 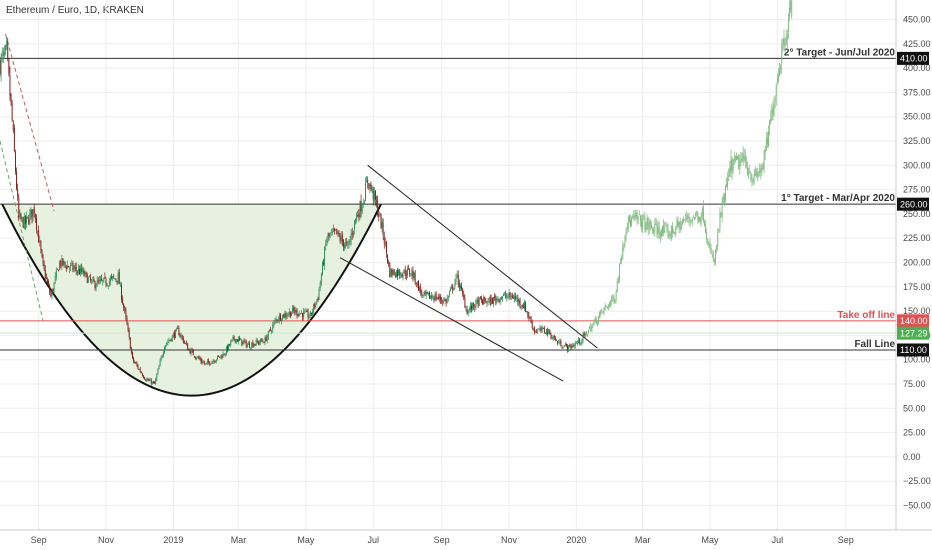 I want to click on price-badge-label: 140.00, so click(x=914, y=321).